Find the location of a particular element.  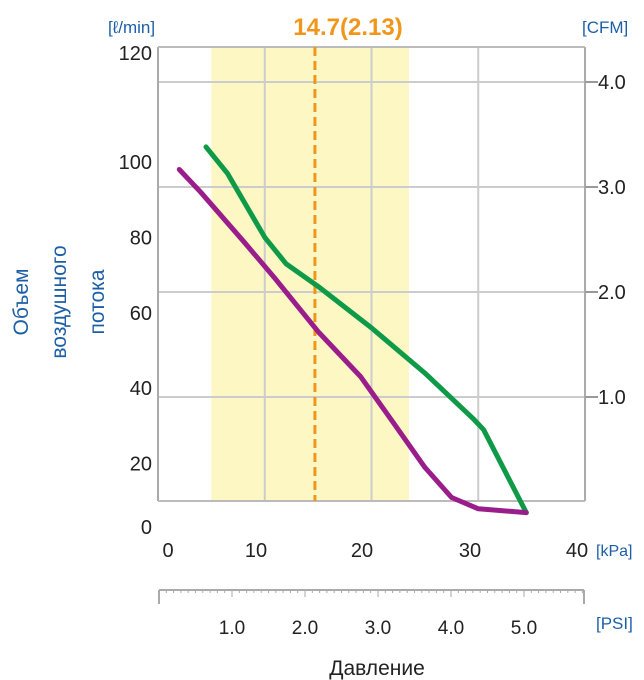

y-label-line-3: потока is located at coordinates (97, 301).